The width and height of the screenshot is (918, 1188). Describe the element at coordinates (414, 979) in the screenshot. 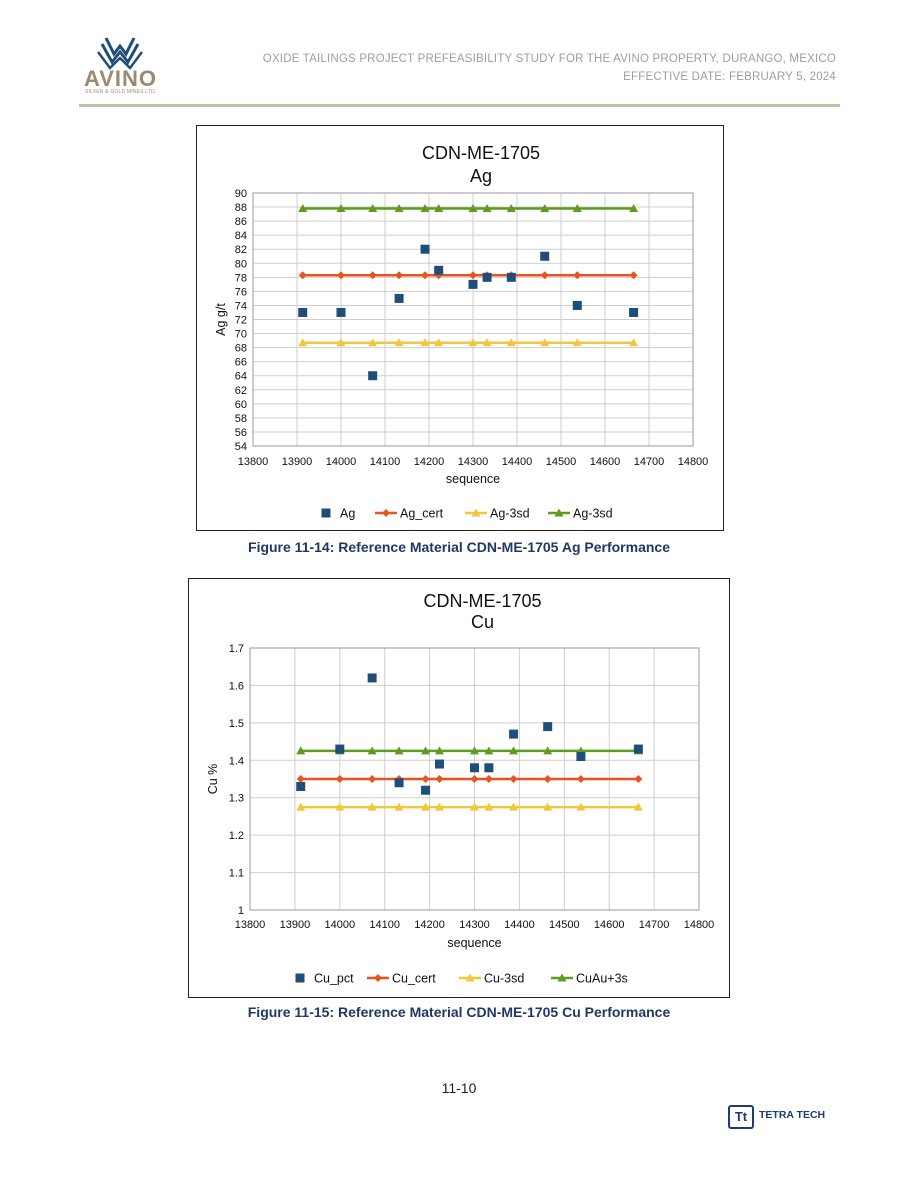

I see `legend-label: Cu_cert` at that location.